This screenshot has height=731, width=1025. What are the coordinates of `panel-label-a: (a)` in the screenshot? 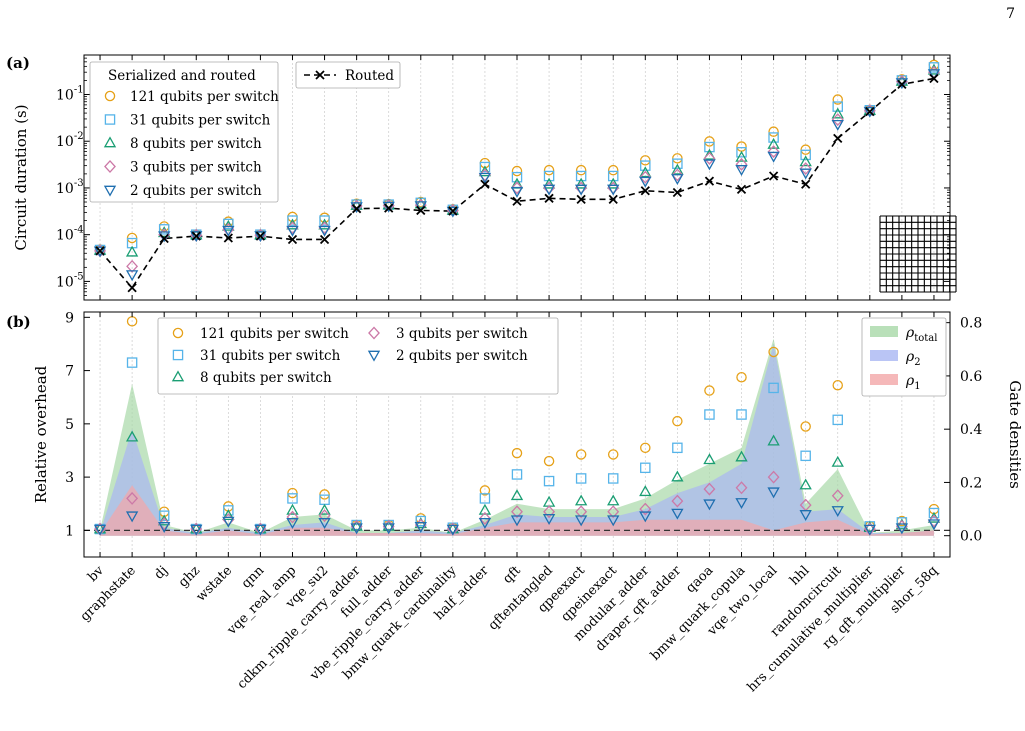 It's located at (18, 63).